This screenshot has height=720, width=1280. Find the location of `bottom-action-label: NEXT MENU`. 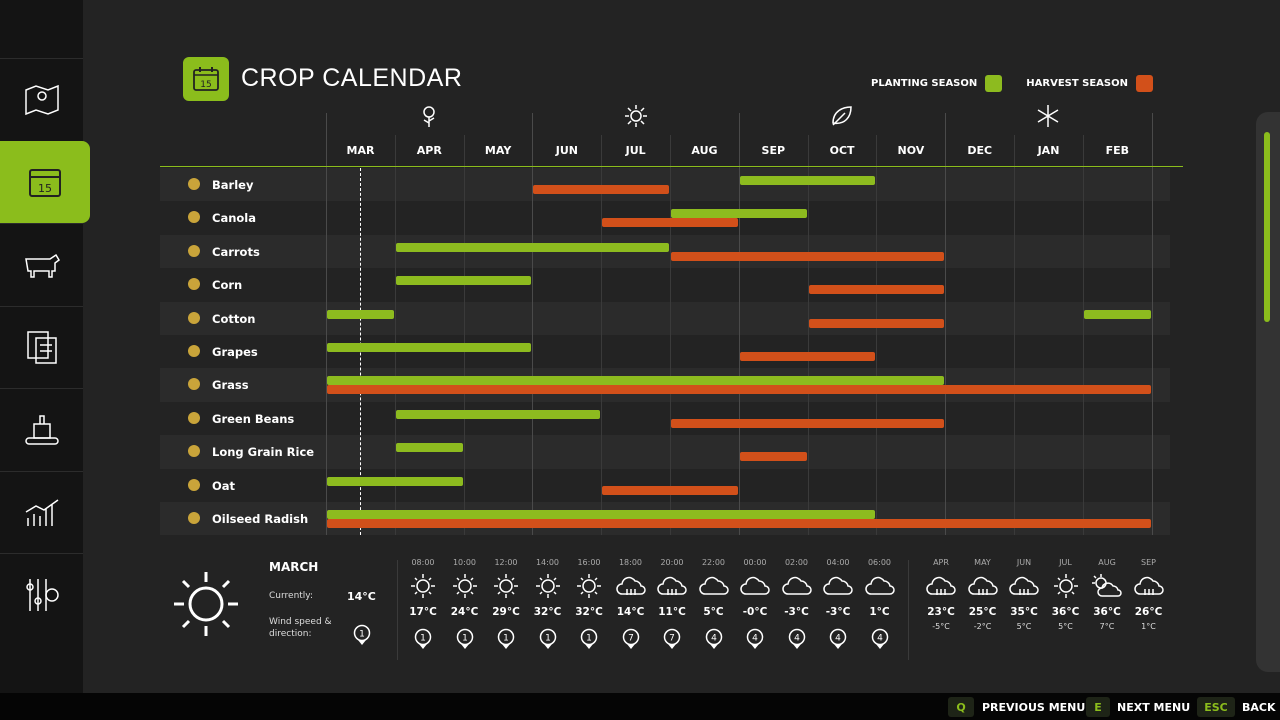

bottom-action-label: NEXT MENU is located at coordinates (1154, 707).